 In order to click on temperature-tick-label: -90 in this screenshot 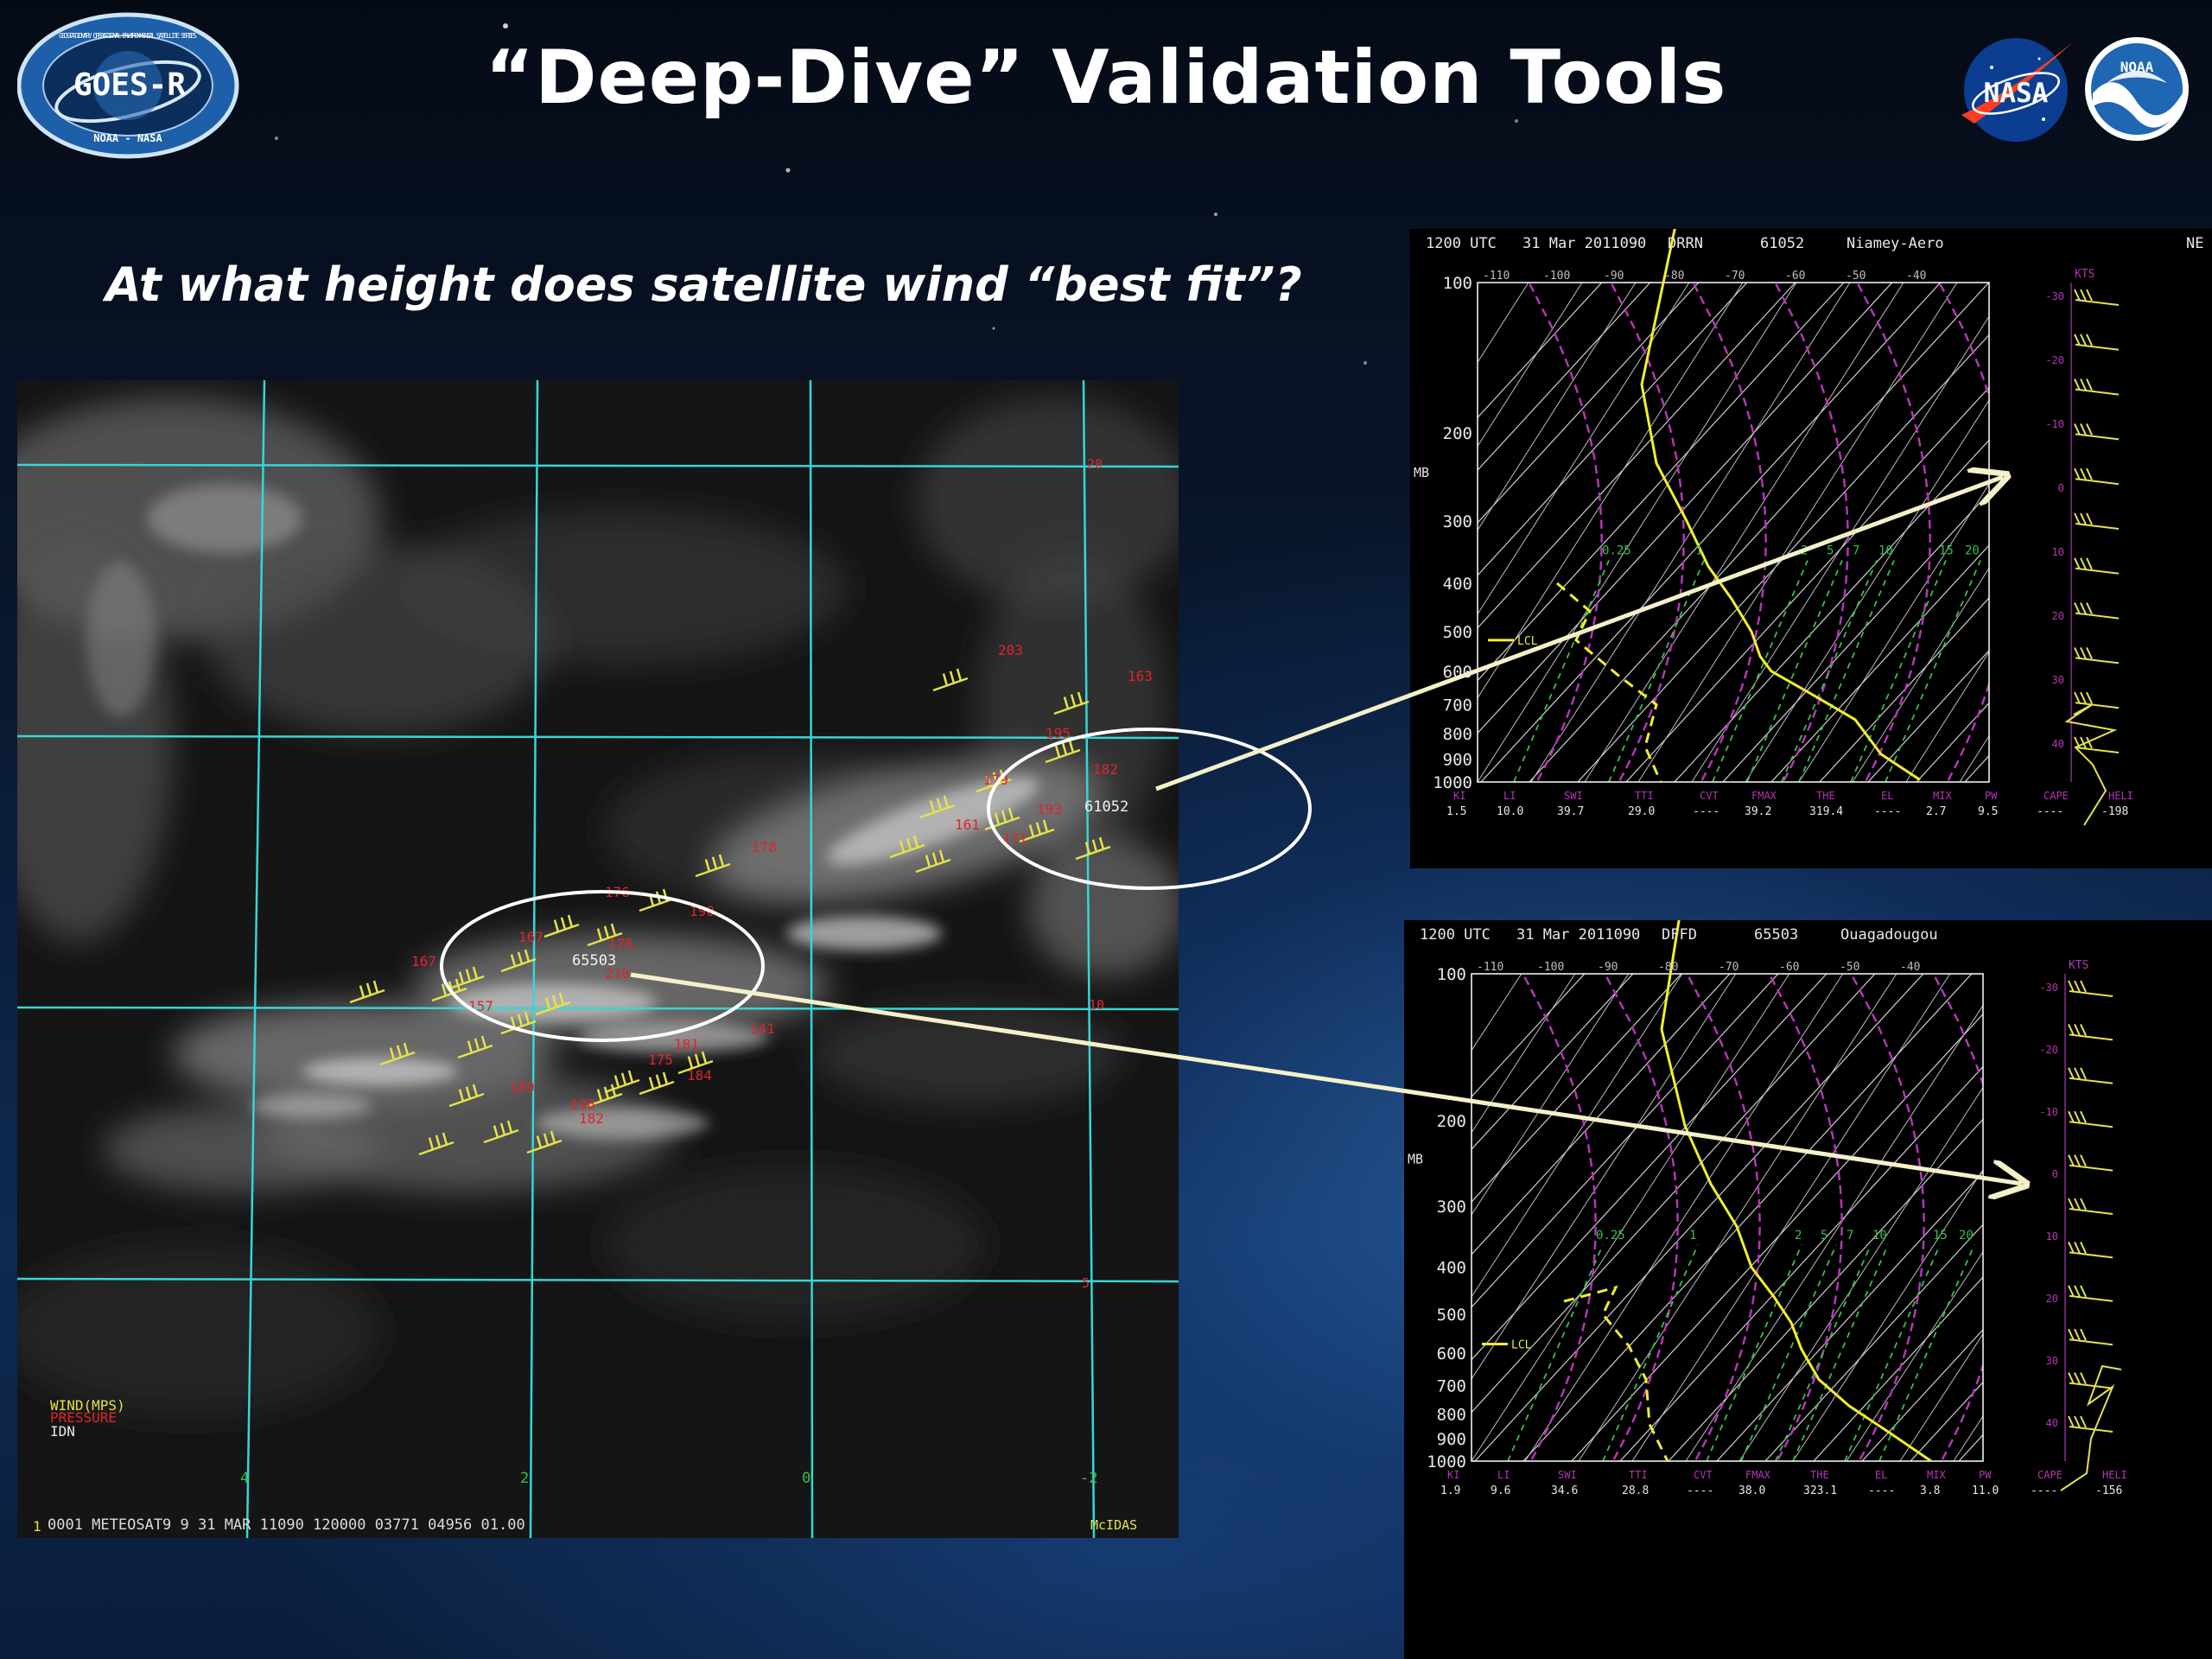, I will do `click(1608, 967)`.